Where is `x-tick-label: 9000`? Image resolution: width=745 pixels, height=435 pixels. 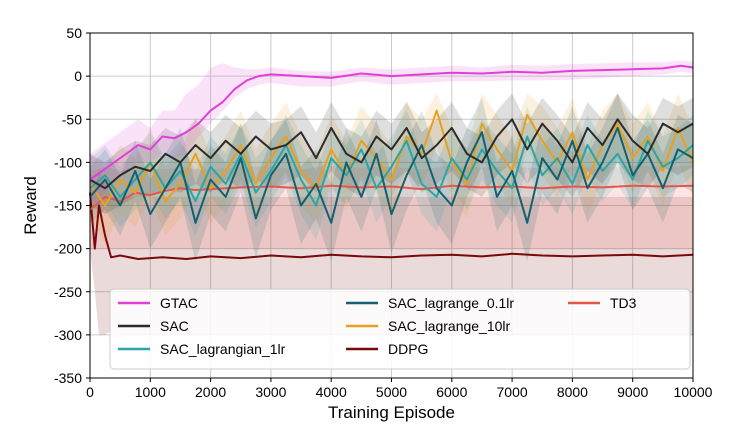 x-tick-label: 9000 is located at coordinates (632, 392).